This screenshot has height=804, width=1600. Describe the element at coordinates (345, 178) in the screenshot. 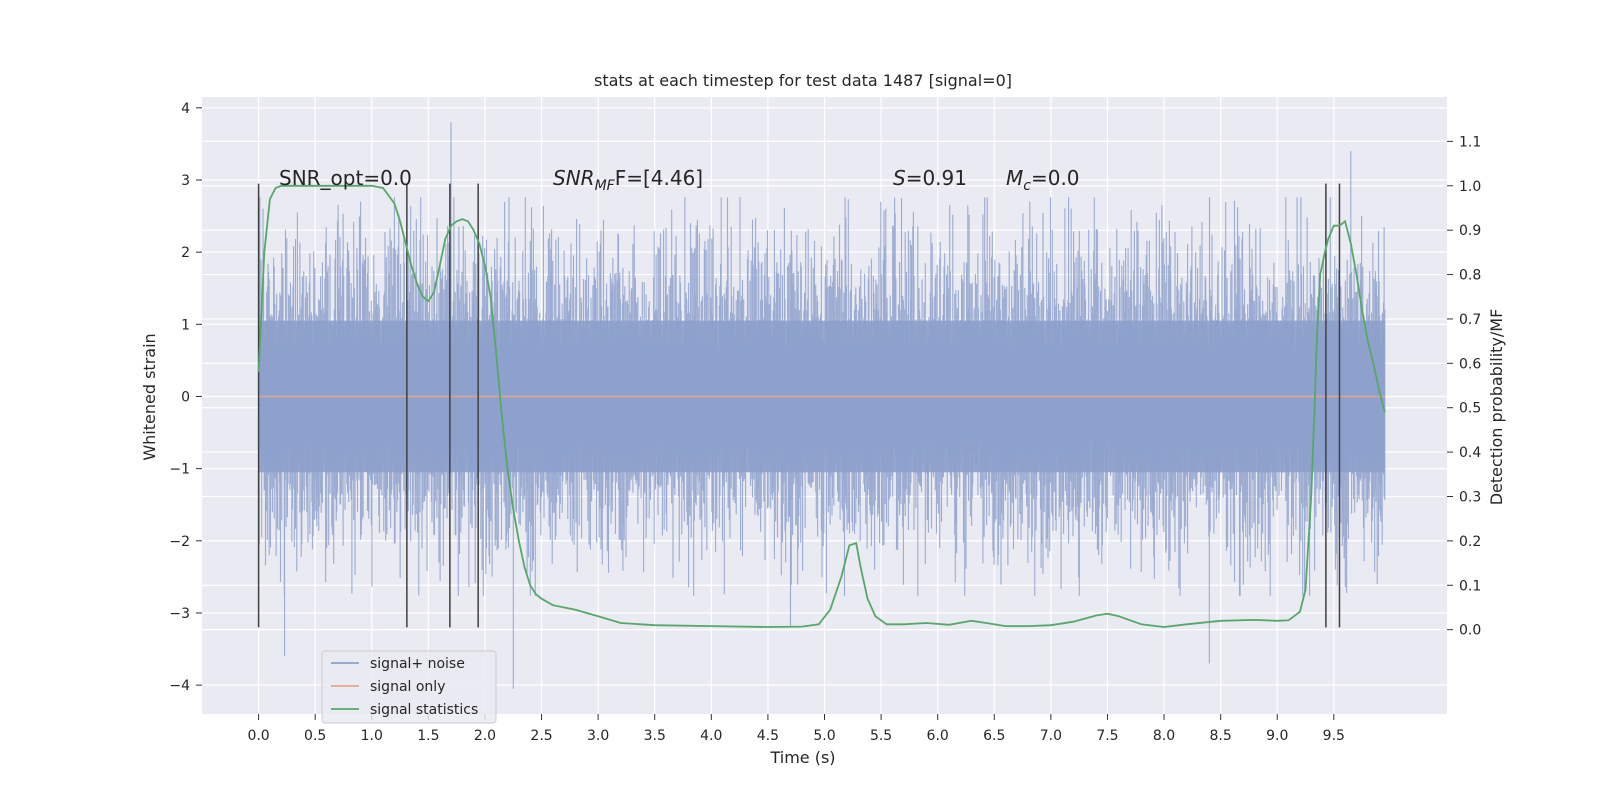

I see `annotation-snr-opt: SNR_opt=0.0` at that location.